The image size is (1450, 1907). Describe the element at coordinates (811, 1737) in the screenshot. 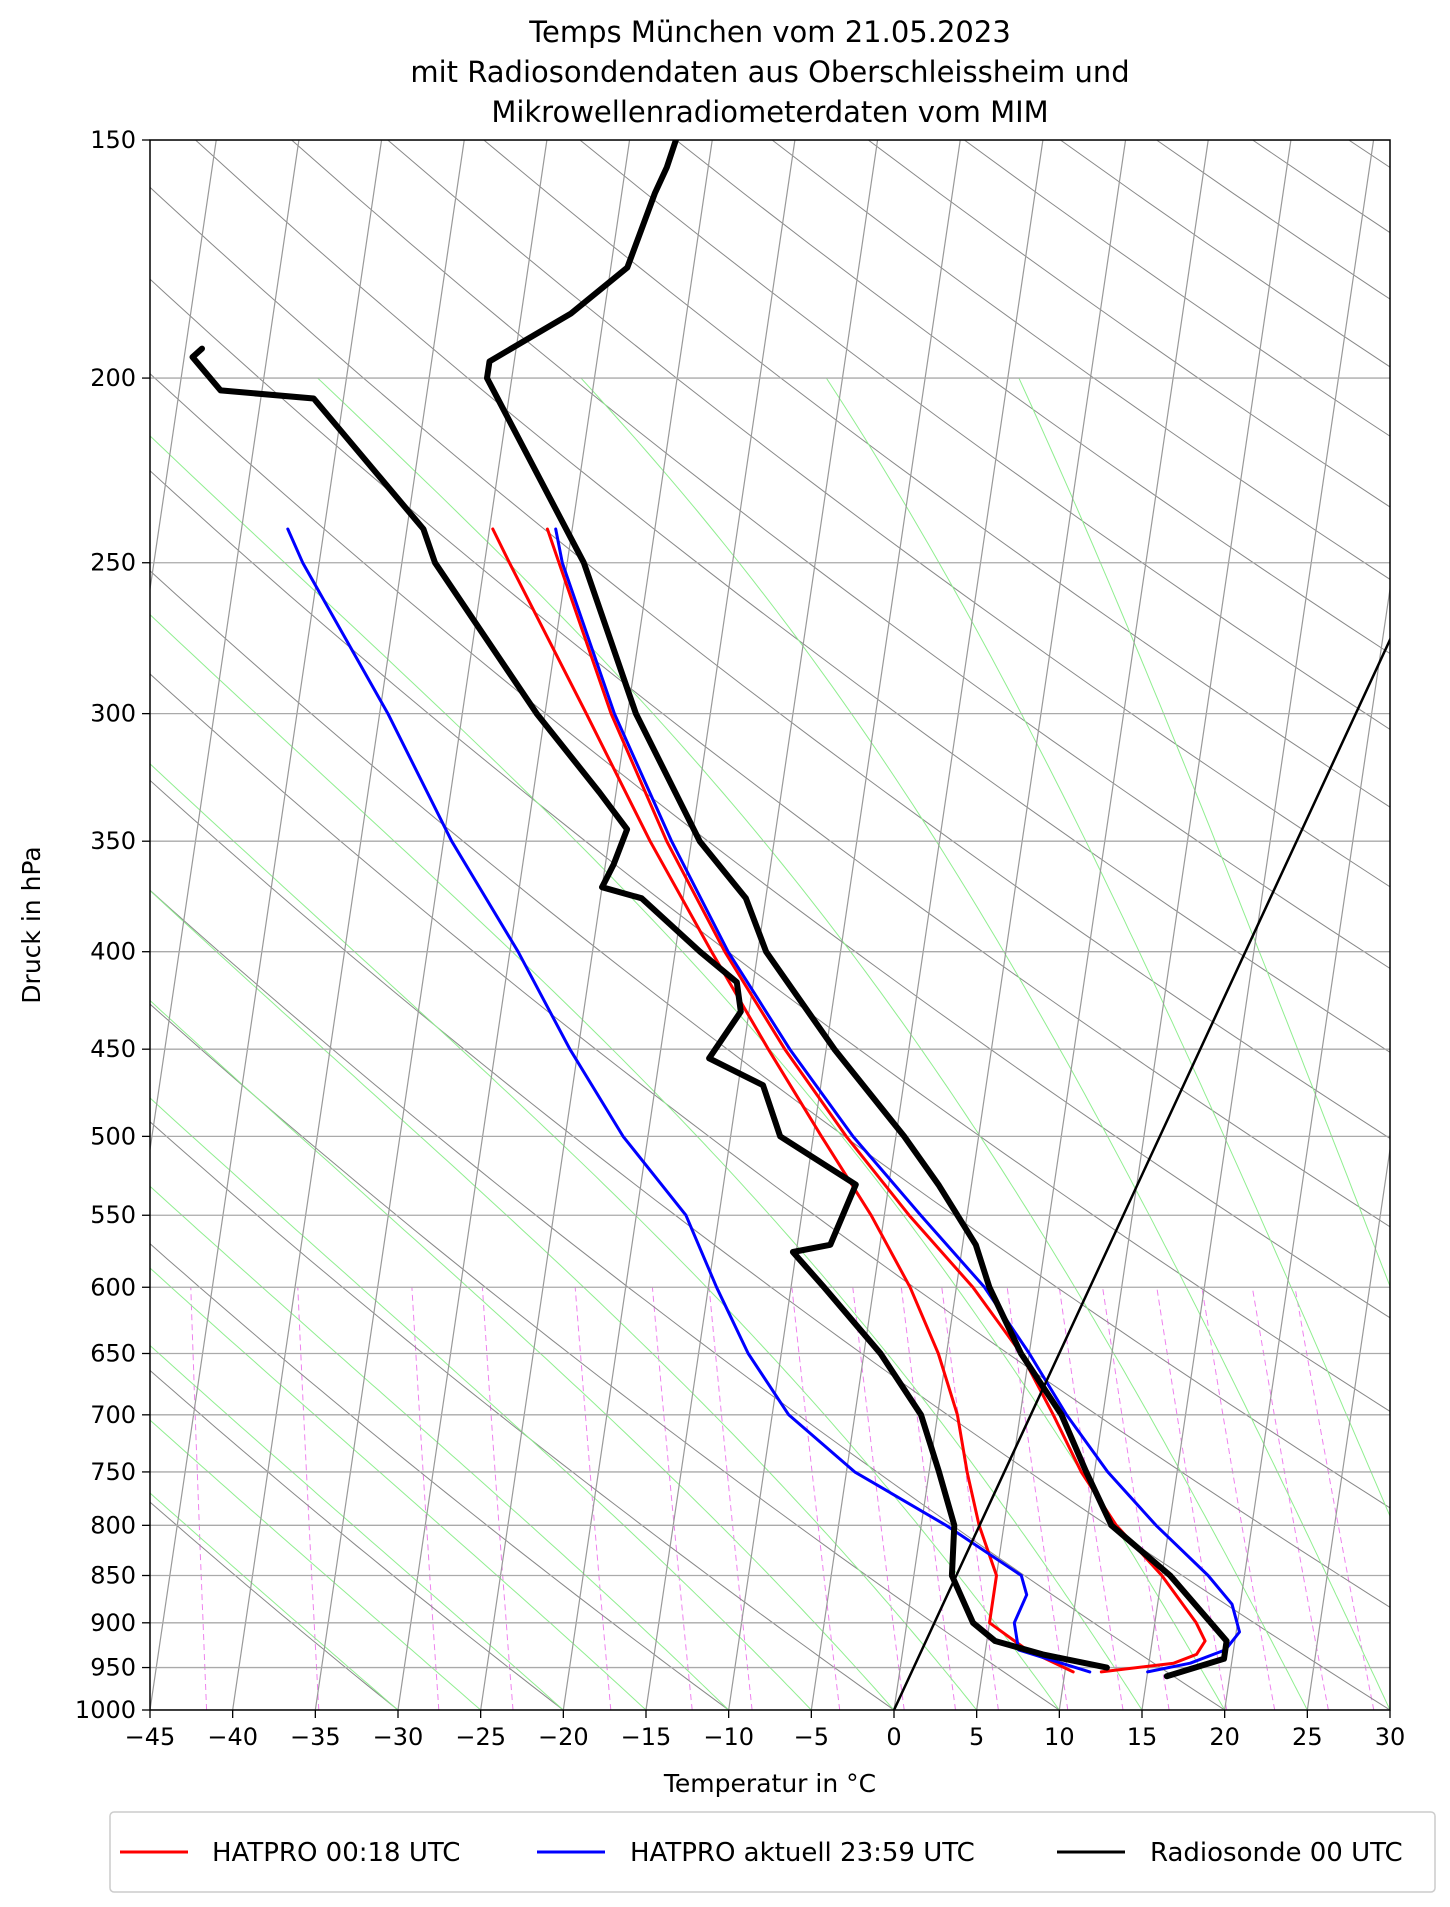

I see `x-tick-label: −5` at that location.